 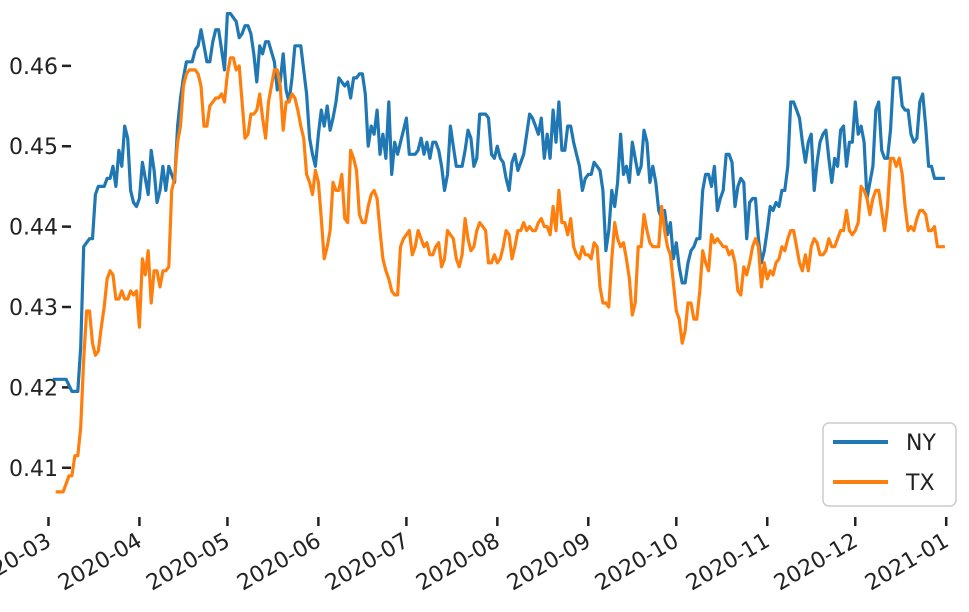 What do you see at coordinates (279, 563) in the screenshot?
I see `x-tick-label: 2020-06` at bounding box center [279, 563].